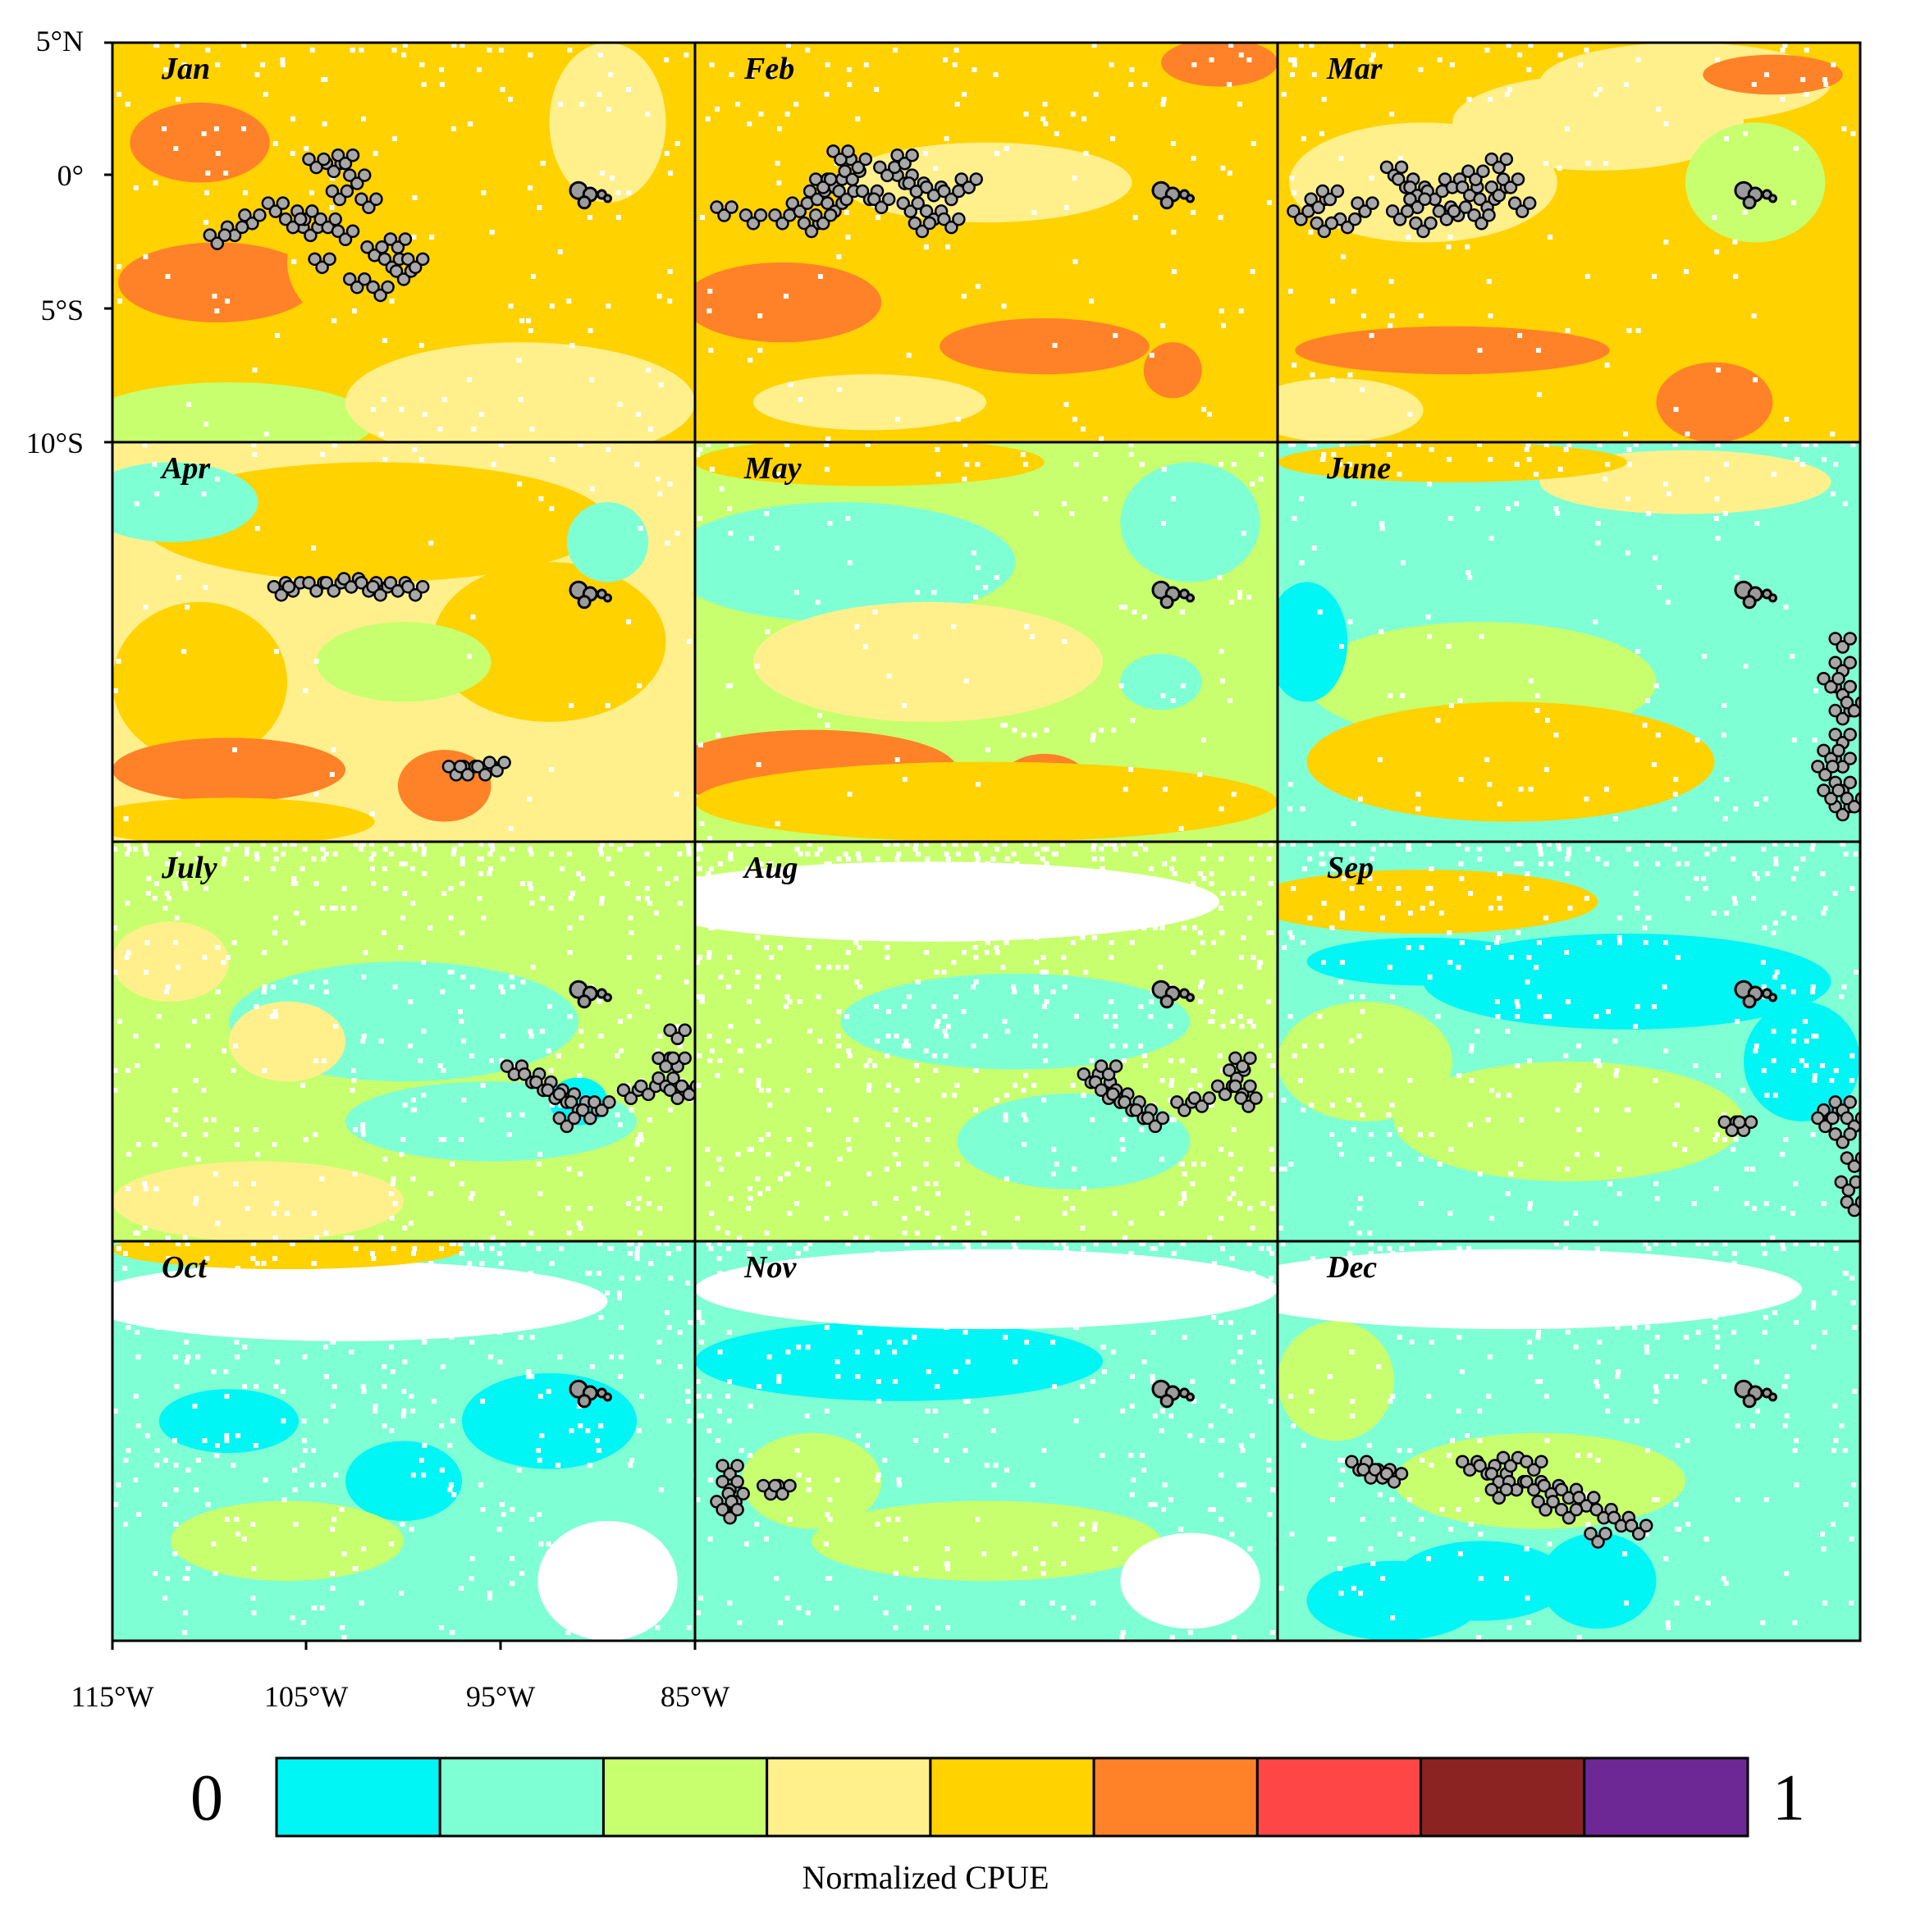 Image resolution: width=1925 pixels, height=1932 pixels. What do you see at coordinates (1510, 562) in the screenshot?
I see `cpue-patch` at bounding box center [1510, 562].